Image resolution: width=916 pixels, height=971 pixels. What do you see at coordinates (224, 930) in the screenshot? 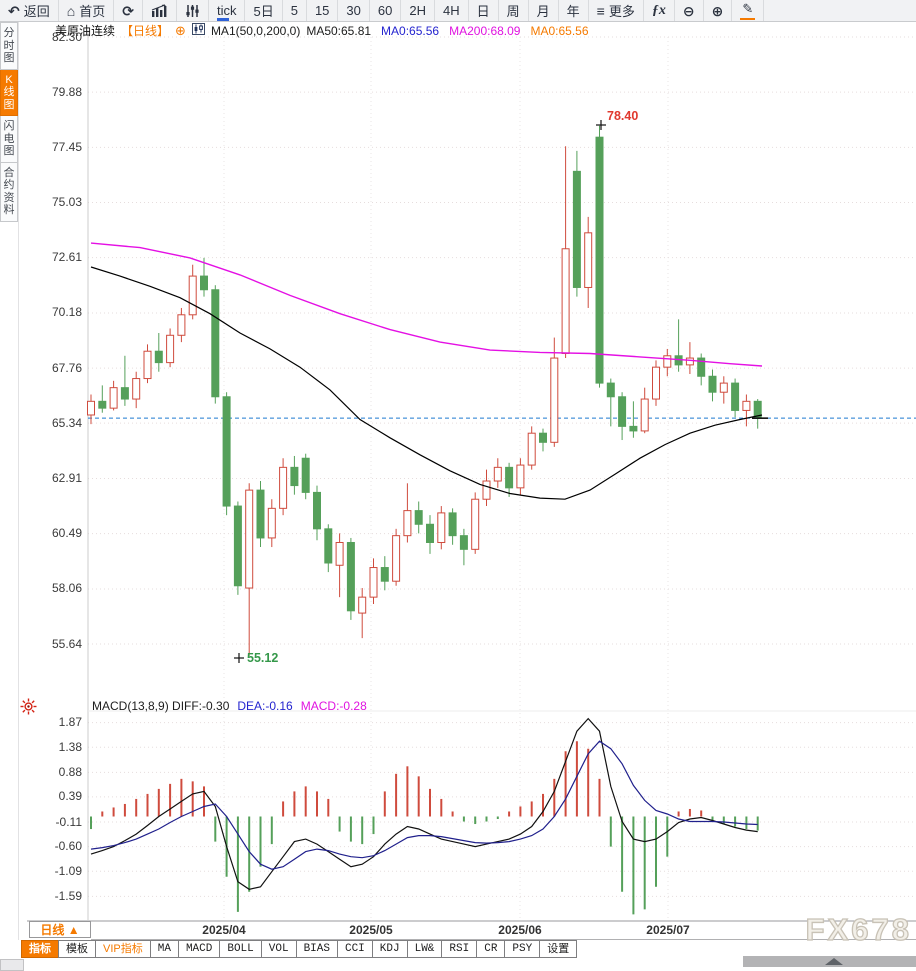
I see `month-label: 2025/04` at bounding box center [224, 930].